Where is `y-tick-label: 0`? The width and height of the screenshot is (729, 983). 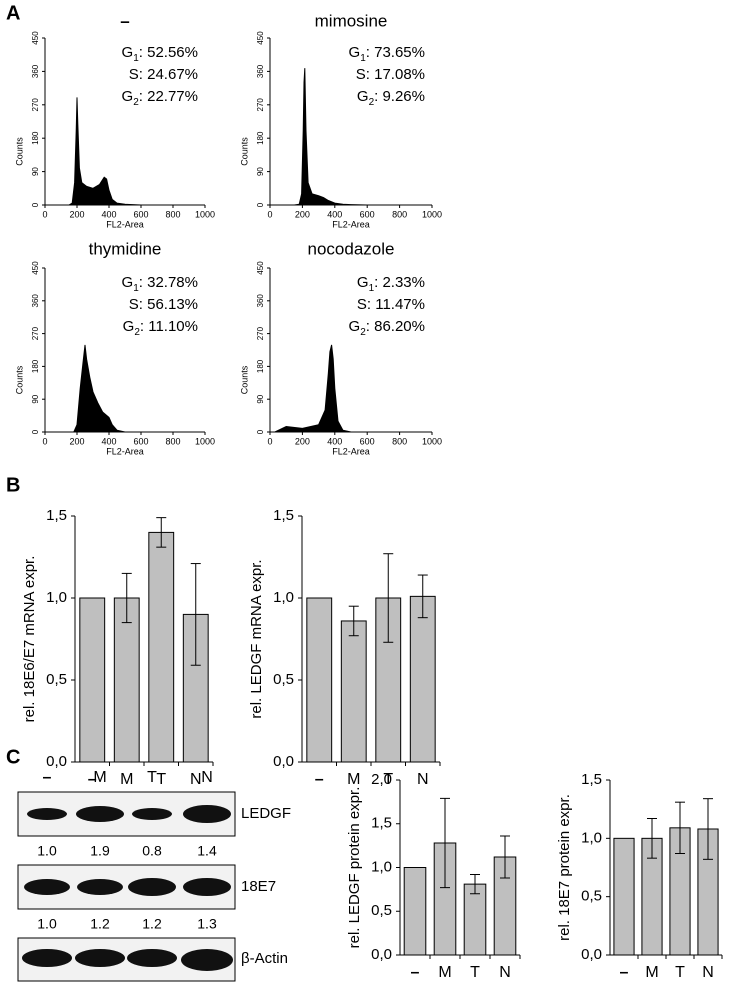
y-tick-label: 0 is located at coordinates (260, 204).